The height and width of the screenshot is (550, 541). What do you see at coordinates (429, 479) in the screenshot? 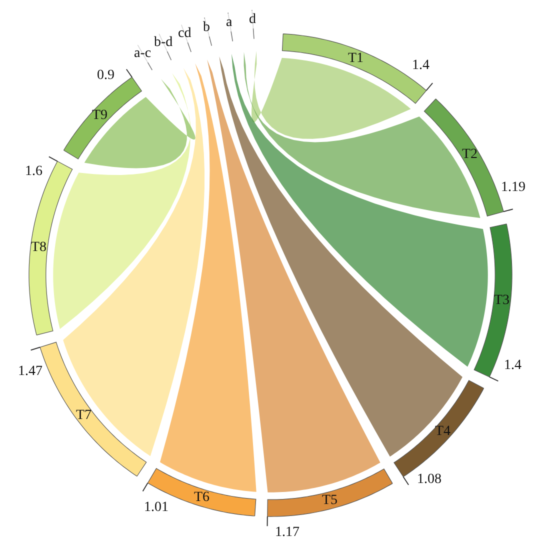
I see `data-label: 1.08` at bounding box center [429, 479].